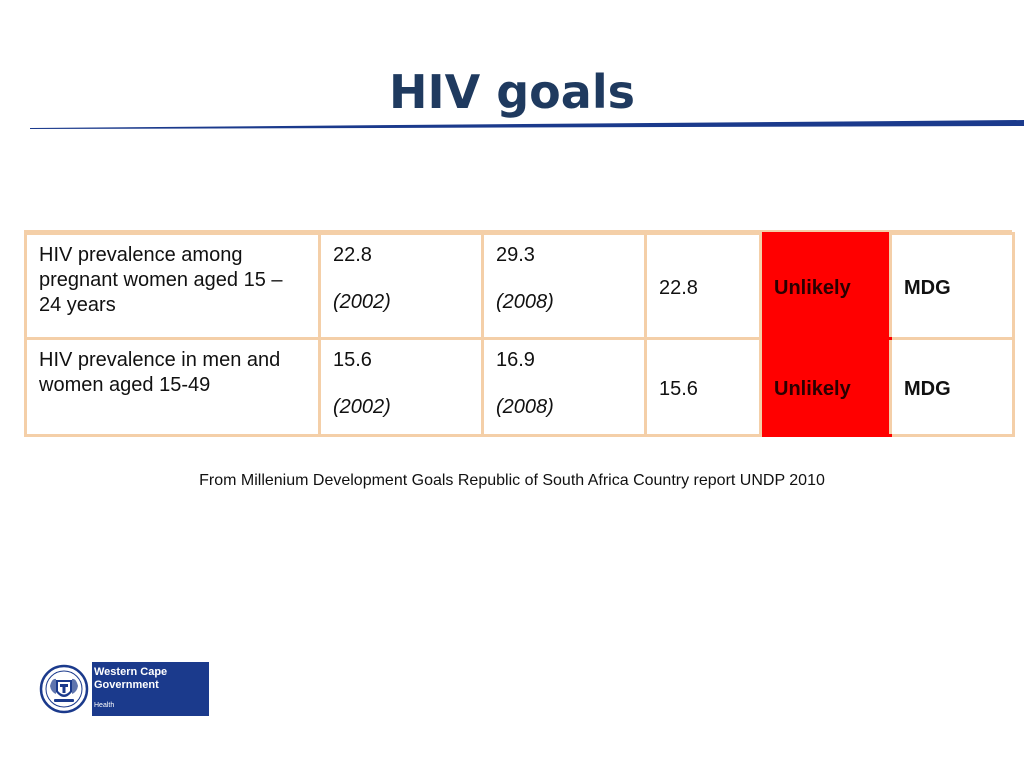  What do you see at coordinates (564, 387) in the screenshot?
I see `current-cell: 16.9 (2008)` at bounding box center [564, 387].